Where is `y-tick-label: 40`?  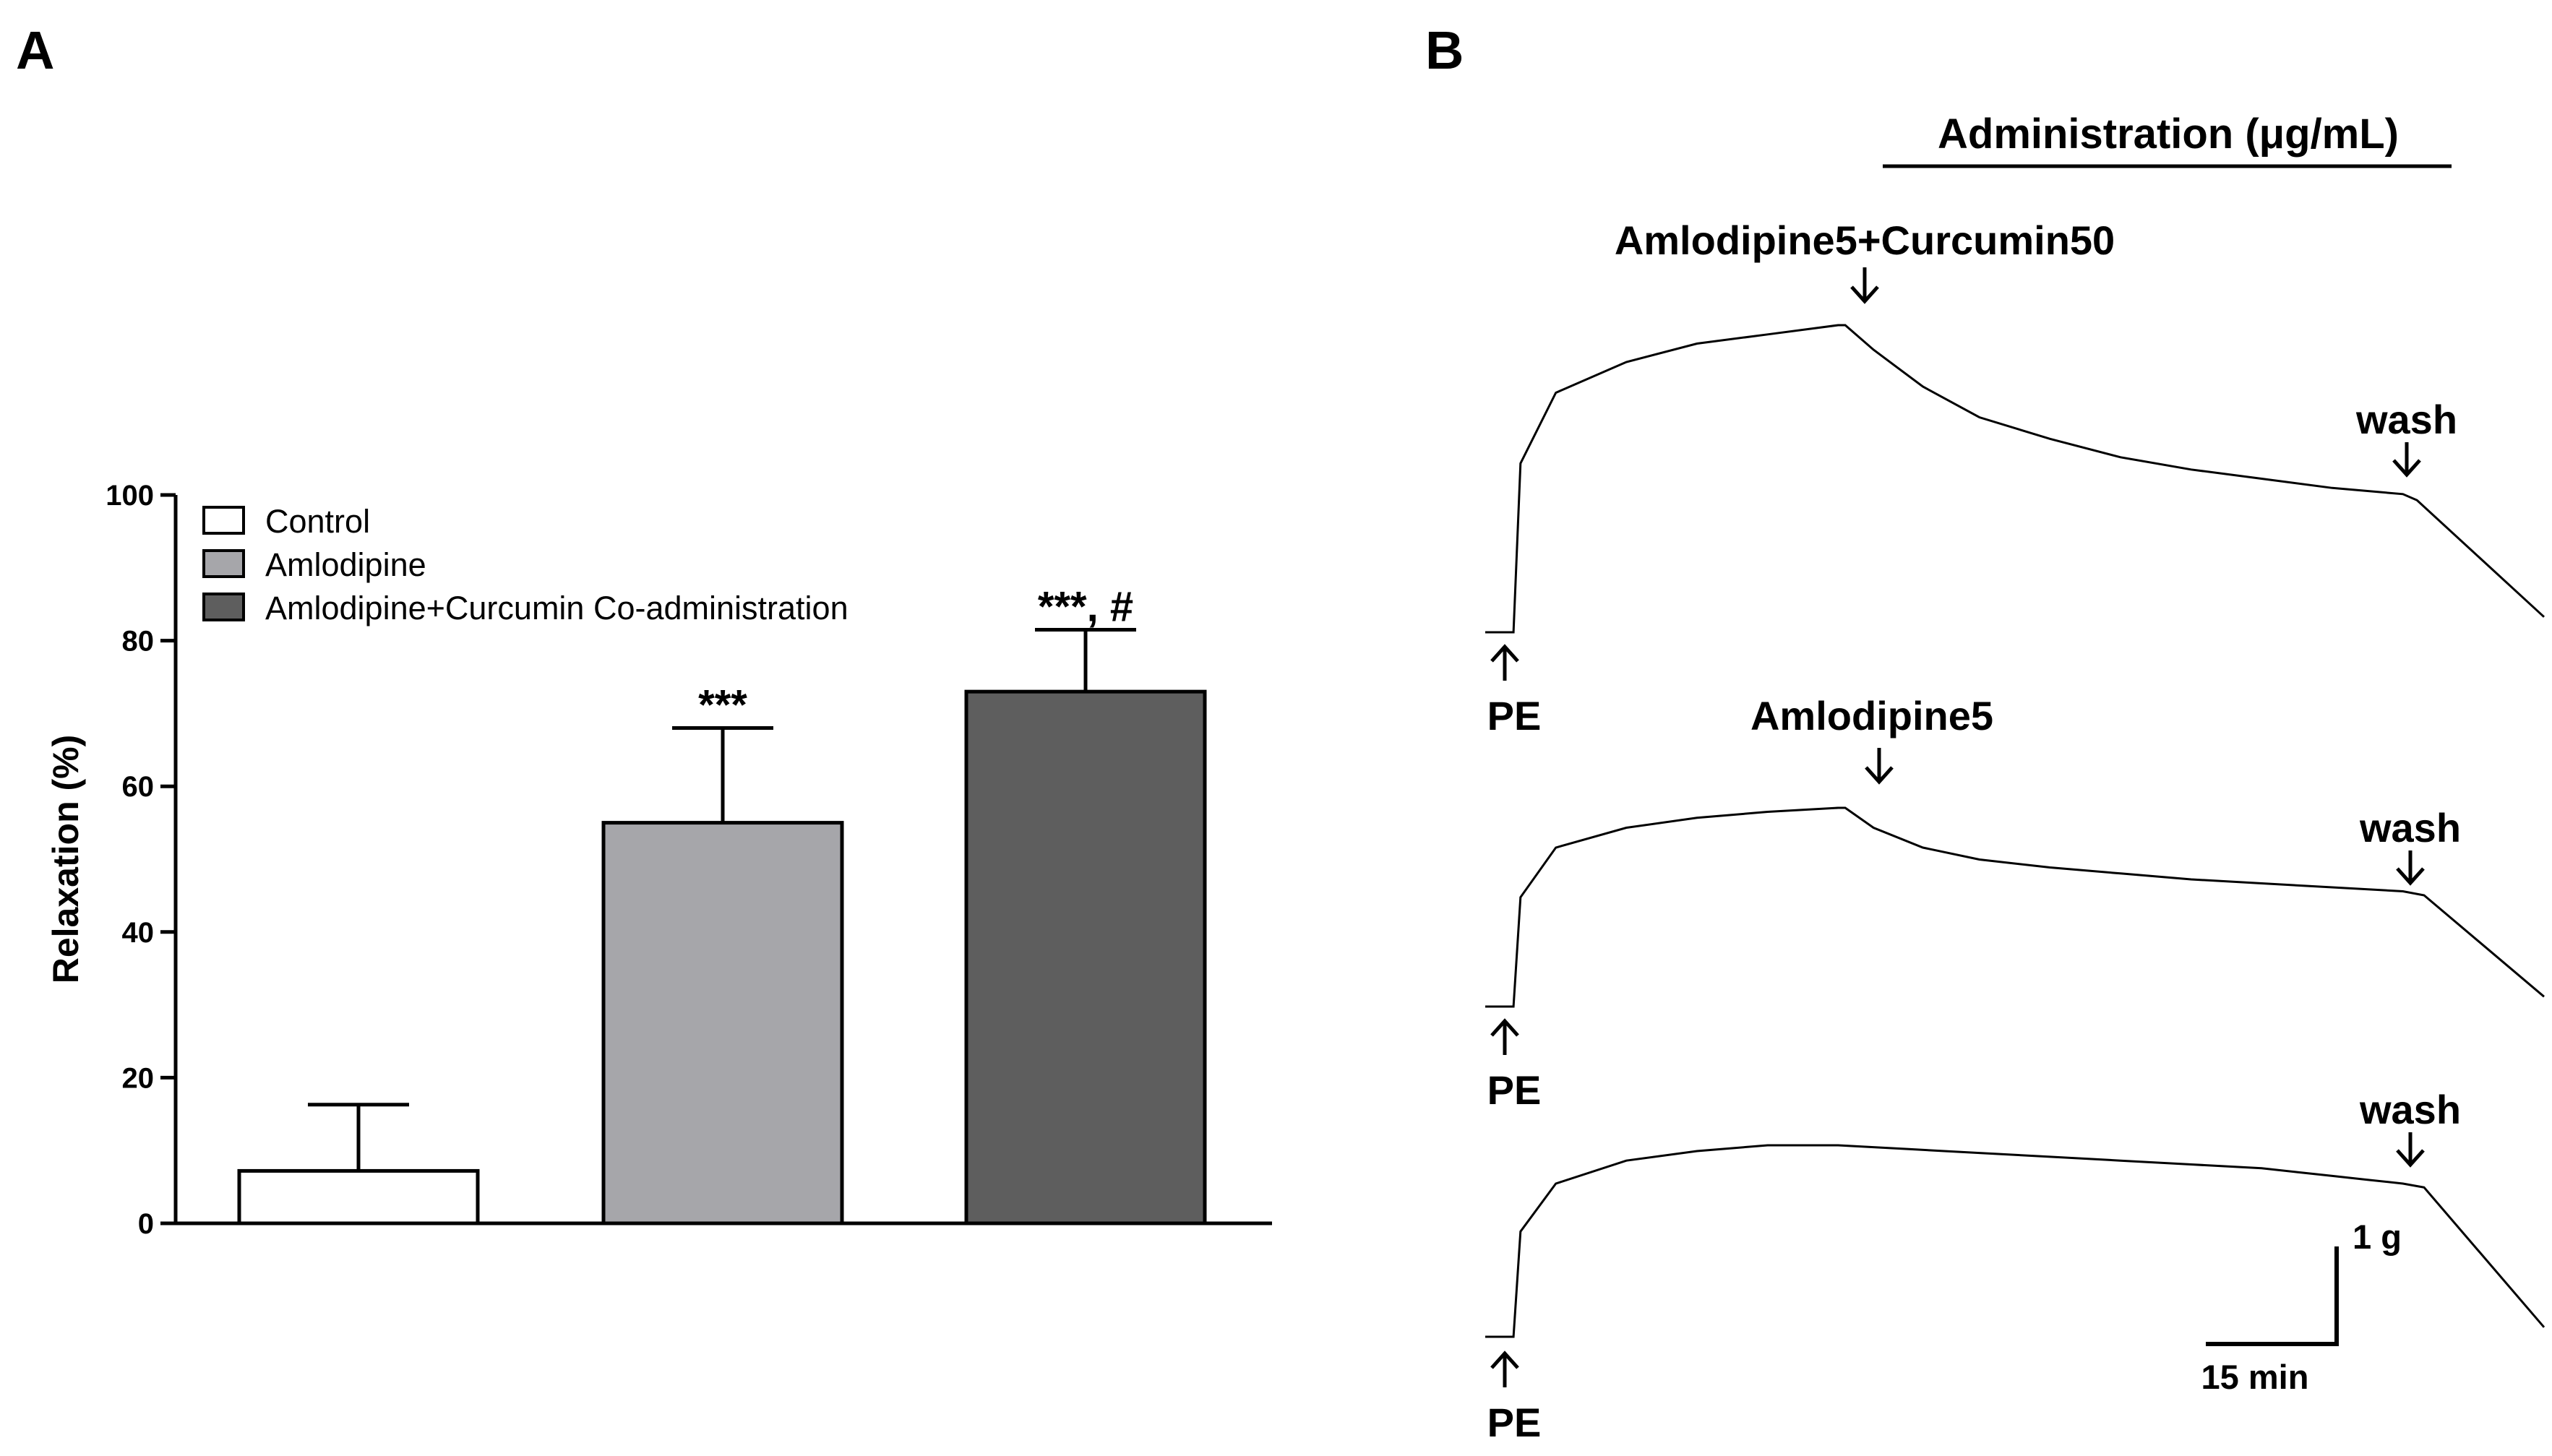
y-tick-label: 40 is located at coordinates (138, 933).